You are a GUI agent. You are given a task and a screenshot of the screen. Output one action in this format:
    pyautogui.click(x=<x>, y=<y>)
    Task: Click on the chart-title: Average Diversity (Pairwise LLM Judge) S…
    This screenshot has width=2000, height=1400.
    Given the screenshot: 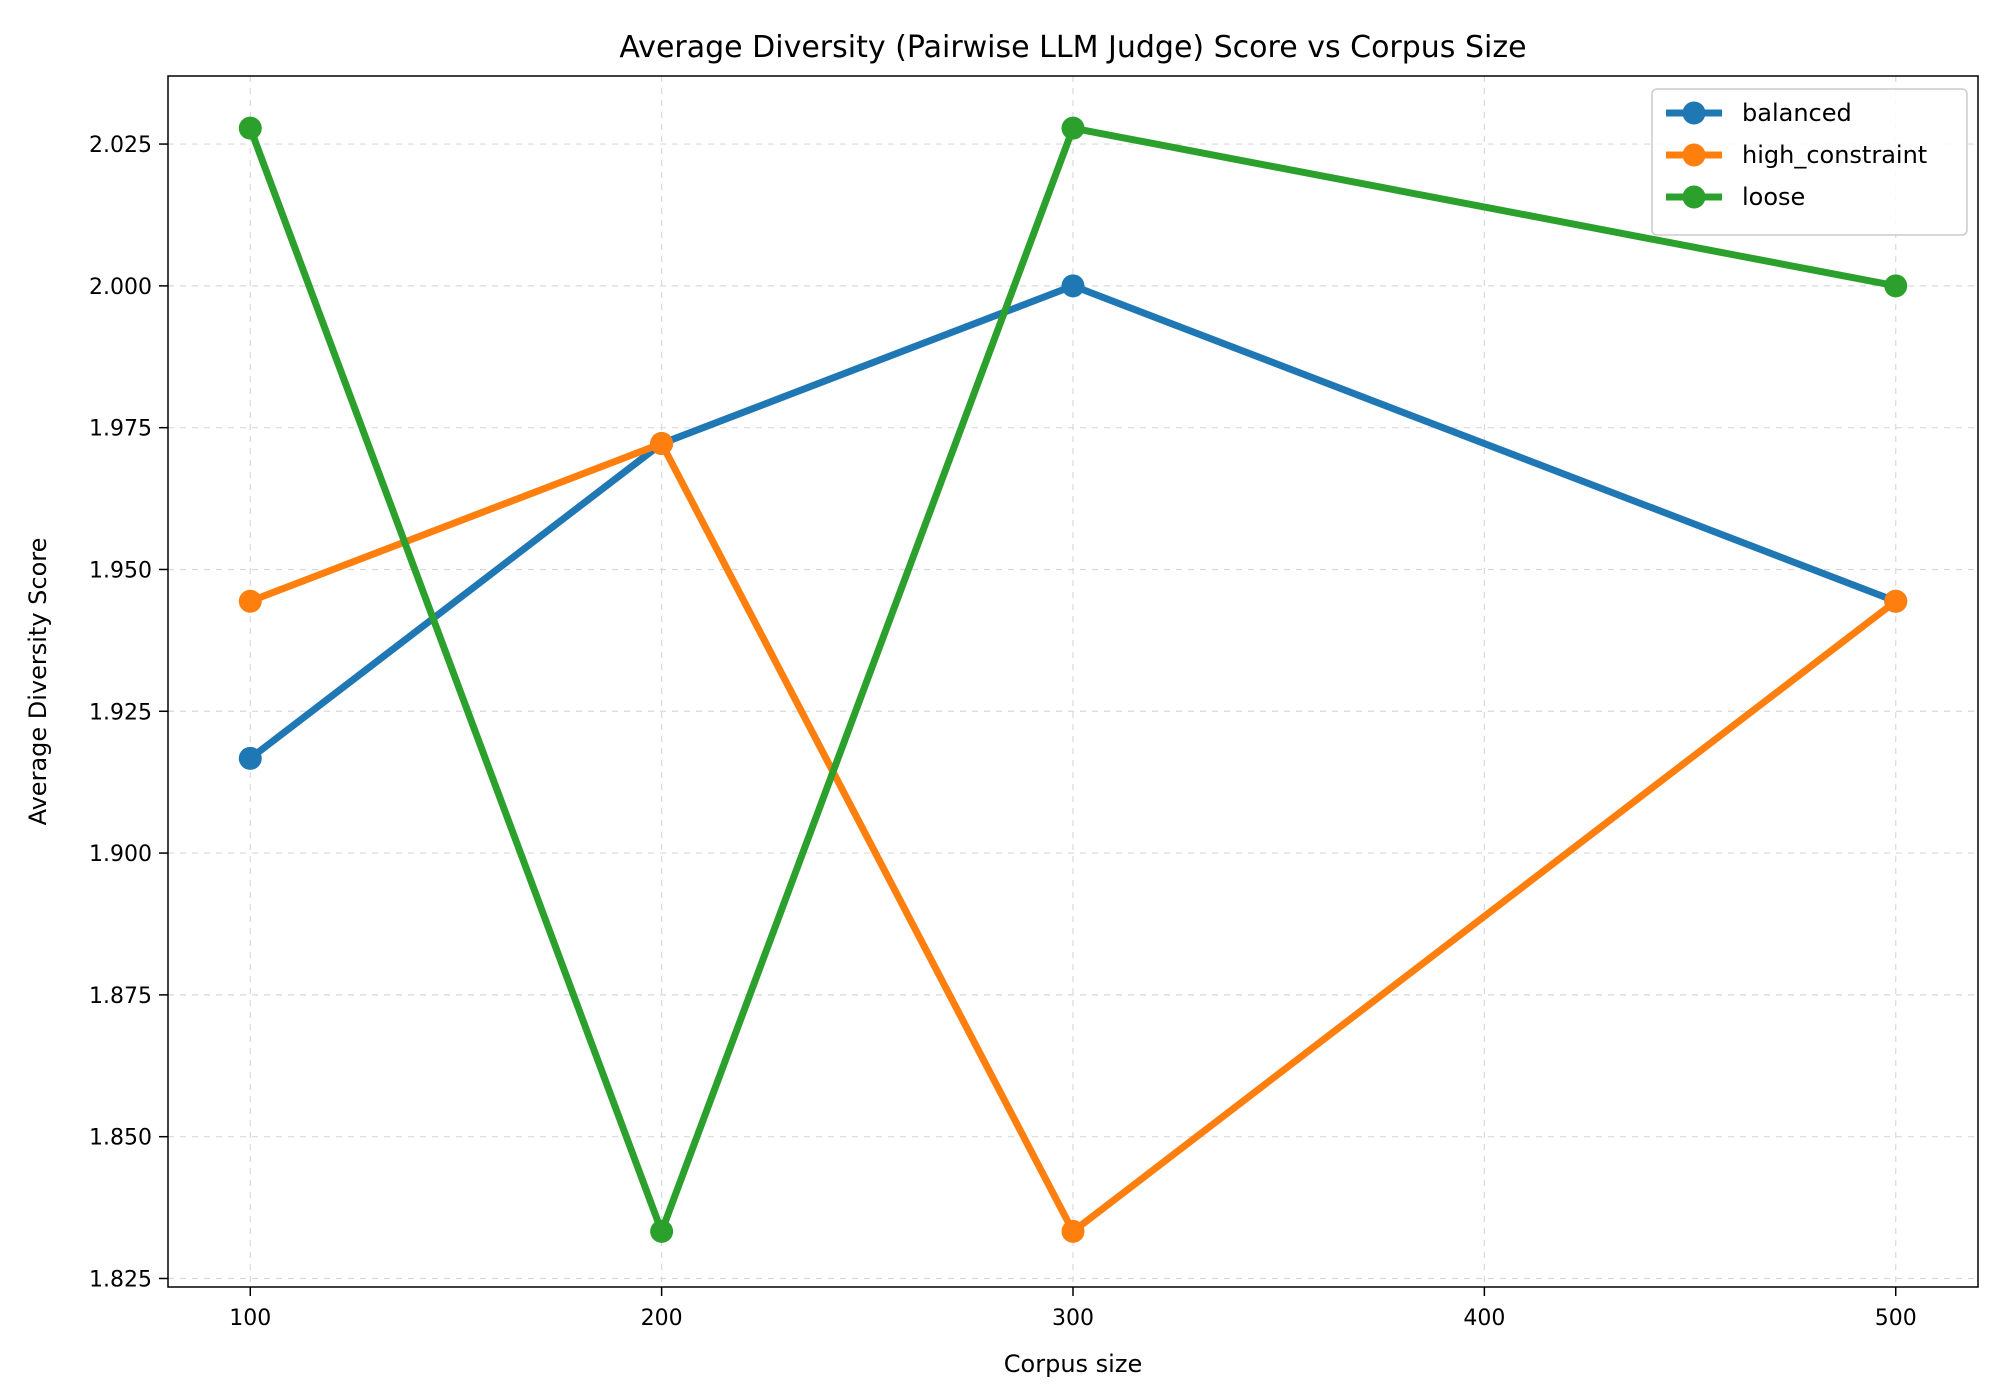 What is the action you would take?
    pyautogui.click(x=1072, y=47)
    